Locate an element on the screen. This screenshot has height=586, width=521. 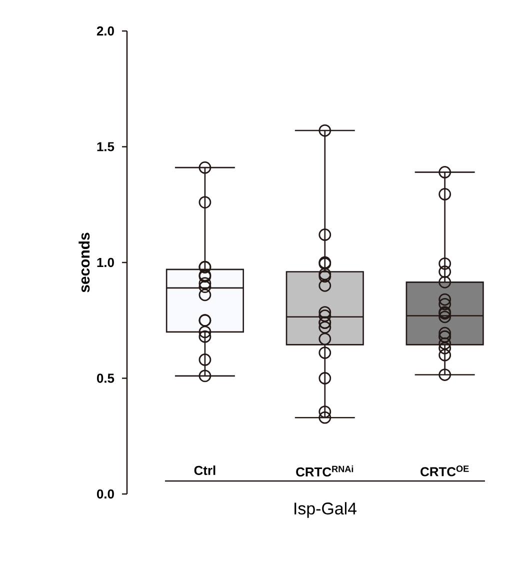
y-tick-label: 0.5 is located at coordinates (105, 378).